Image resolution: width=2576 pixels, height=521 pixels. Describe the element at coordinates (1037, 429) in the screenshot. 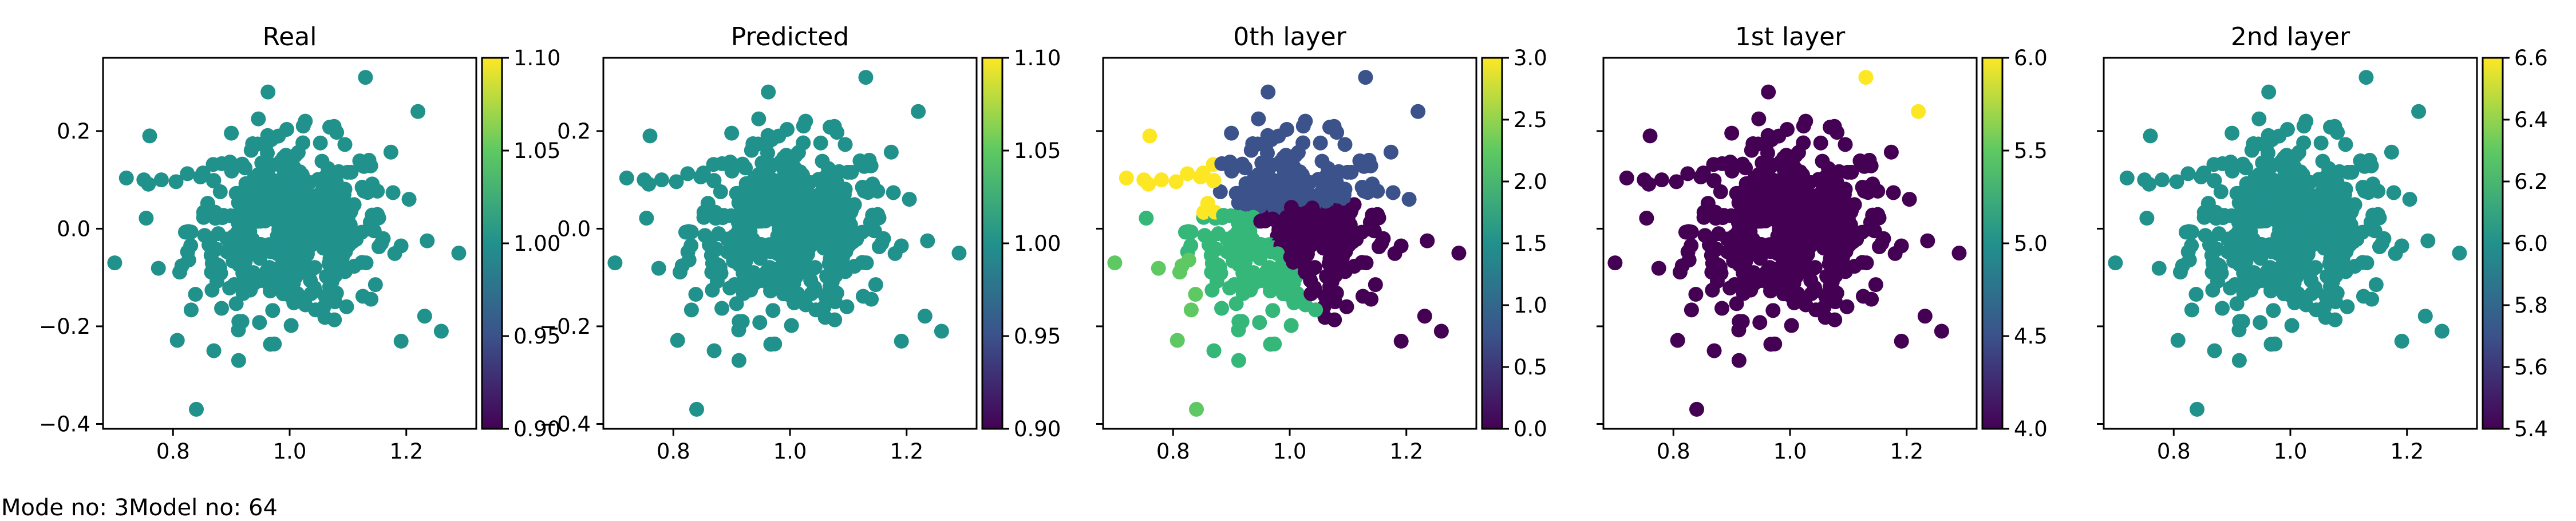

I see `colorbar-tick-label: 0.90` at that location.